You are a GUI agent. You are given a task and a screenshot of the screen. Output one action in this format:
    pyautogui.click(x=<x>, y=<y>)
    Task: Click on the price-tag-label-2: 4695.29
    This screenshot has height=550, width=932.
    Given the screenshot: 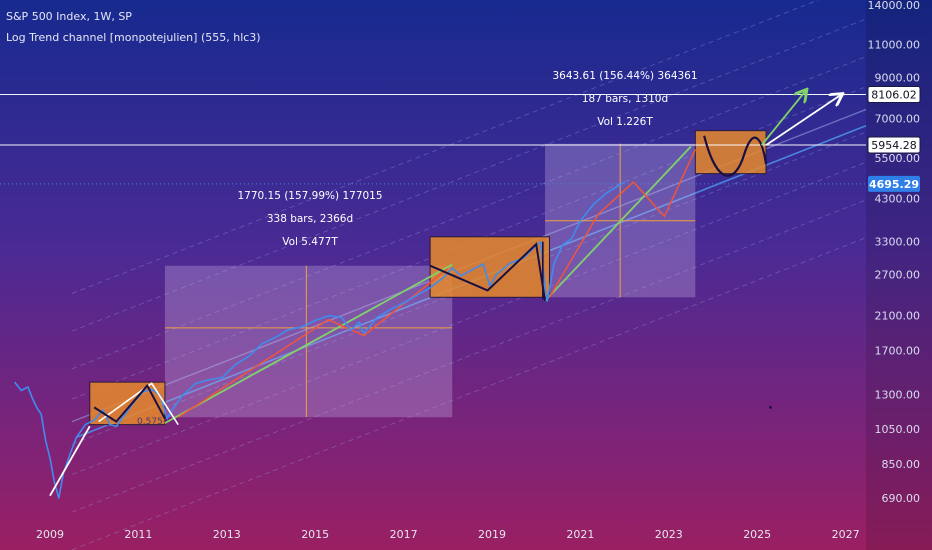 What is the action you would take?
    pyautogui.click(x=894, y=184)
    